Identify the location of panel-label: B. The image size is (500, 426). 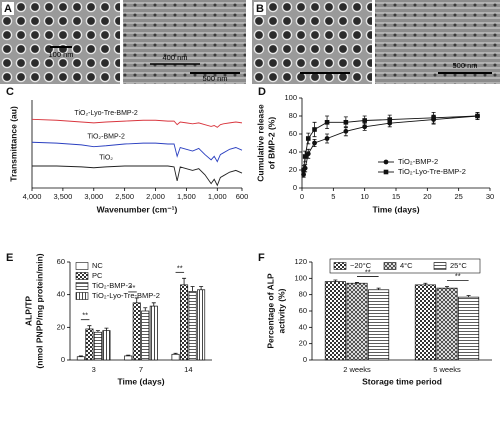
(260, 9).